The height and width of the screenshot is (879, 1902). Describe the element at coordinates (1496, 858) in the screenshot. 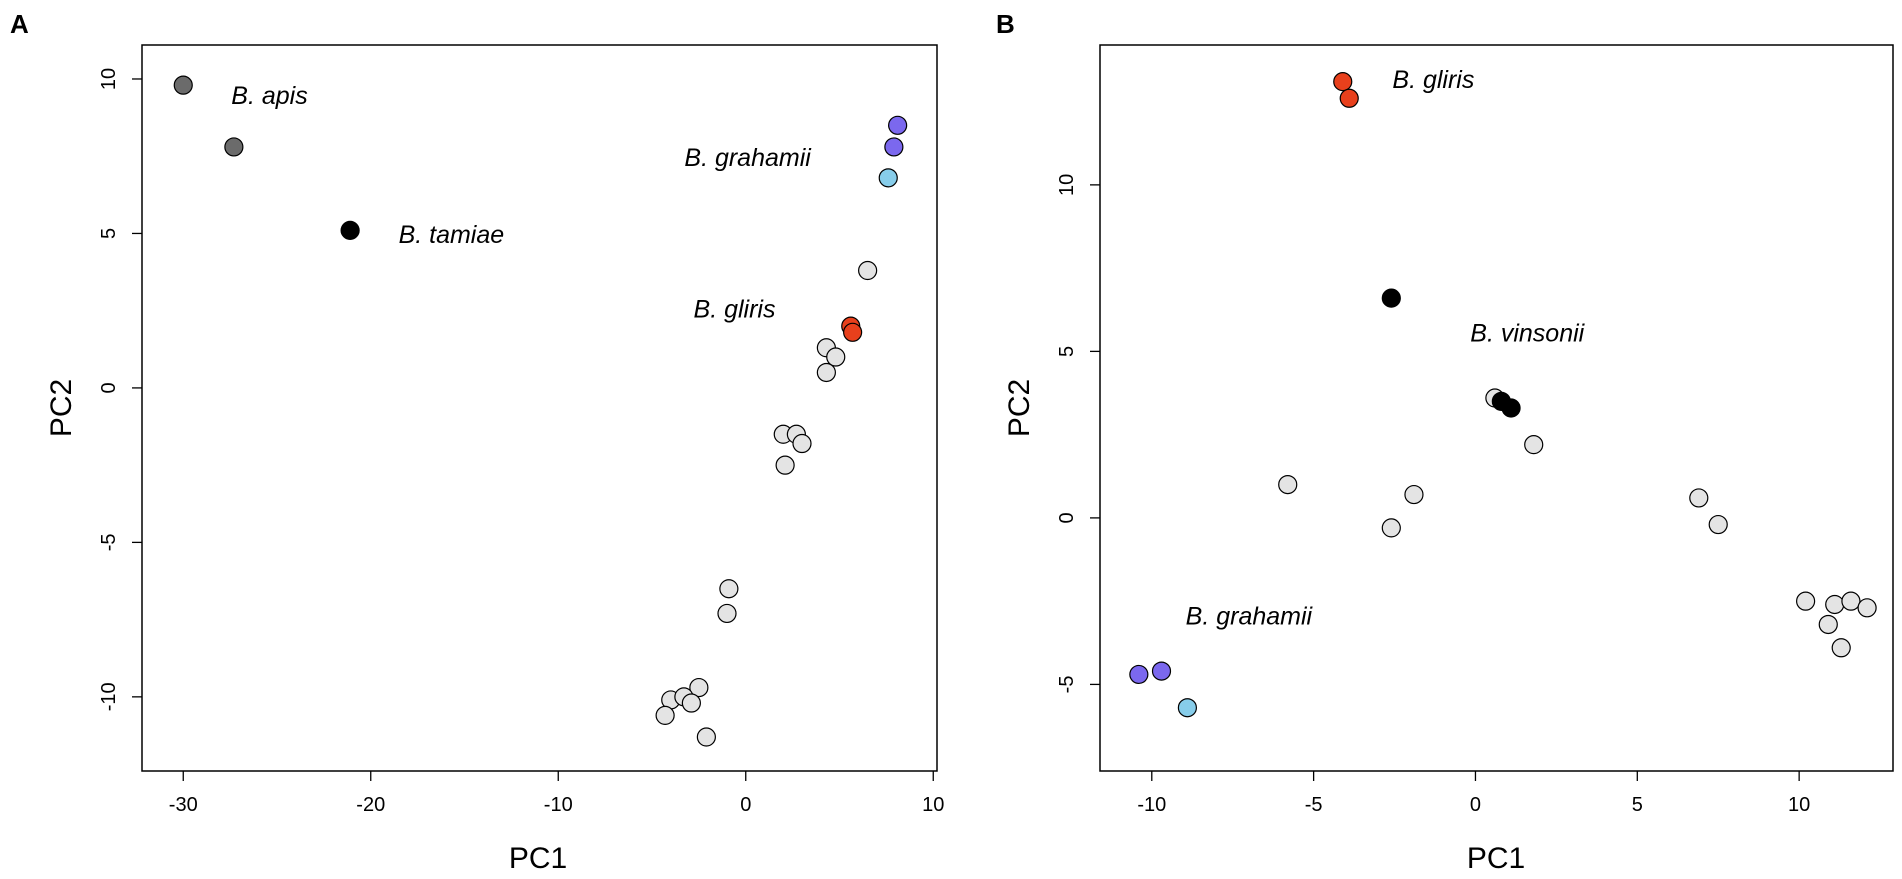

I see `panel-b-x-axis-title: PC1` at that location.